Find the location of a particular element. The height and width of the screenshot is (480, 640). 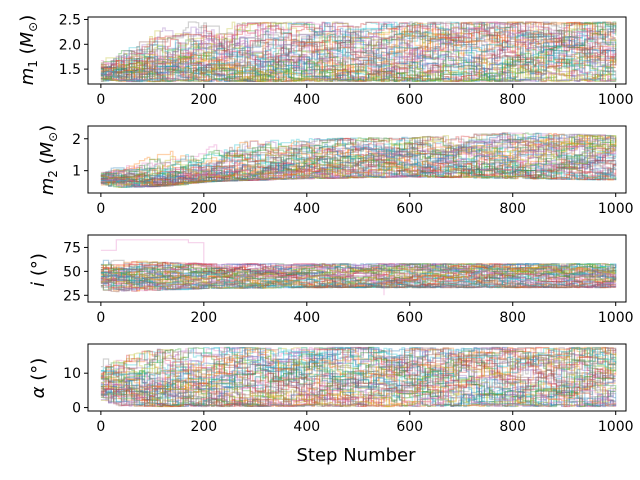

y-tick-label: 0 is located at coordinates (76, 409).